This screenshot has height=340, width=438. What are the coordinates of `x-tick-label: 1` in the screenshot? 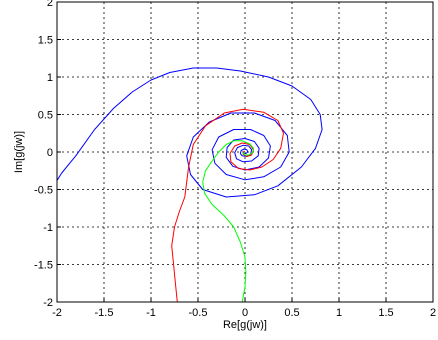 It's located at (339, 313).